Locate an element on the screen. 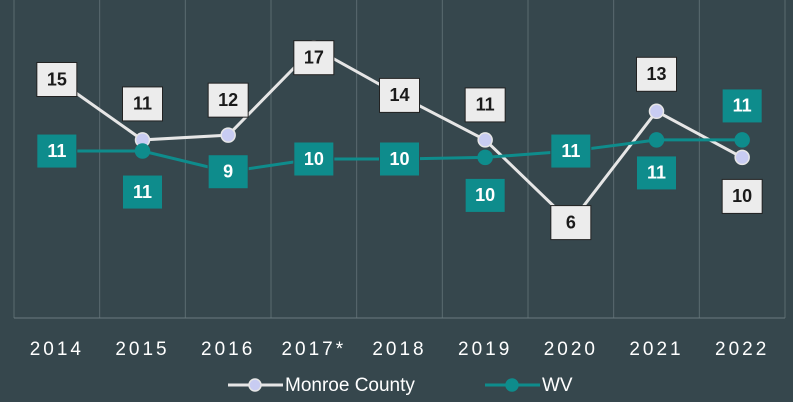 Image resolution: width=793 pixels, height=402 pixels. x-tick-label: 2014 is located at coordinates (57, 349).